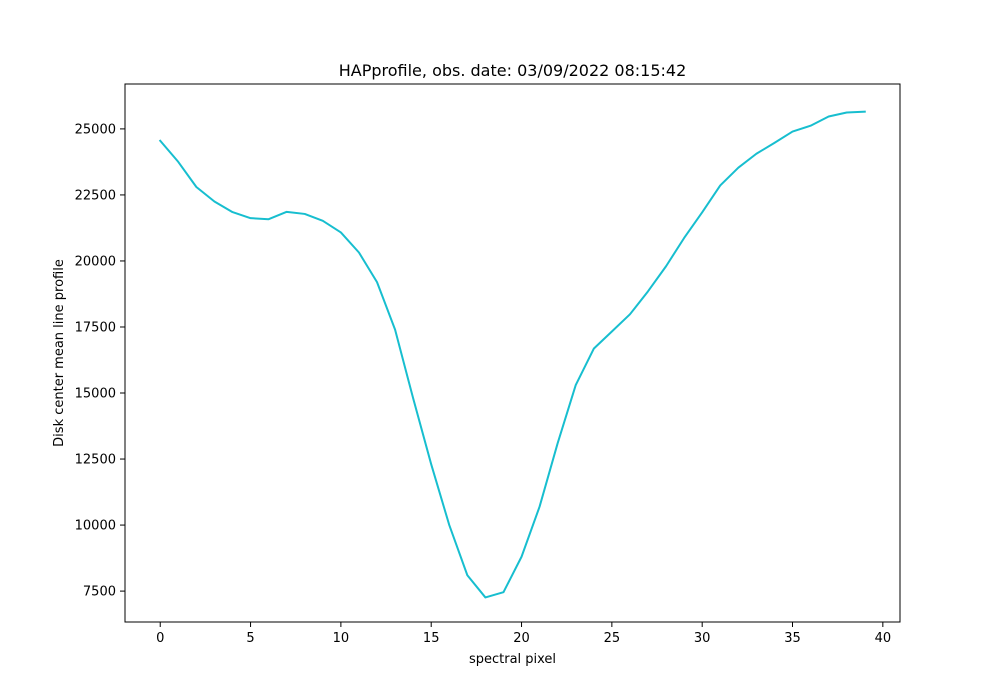 The height and width of the screenshot is (700, 1000). What do you see at coordinates (250, 638) in the screenshot?
I see `x-tick-label: 5` at bounding box center [250, 638].